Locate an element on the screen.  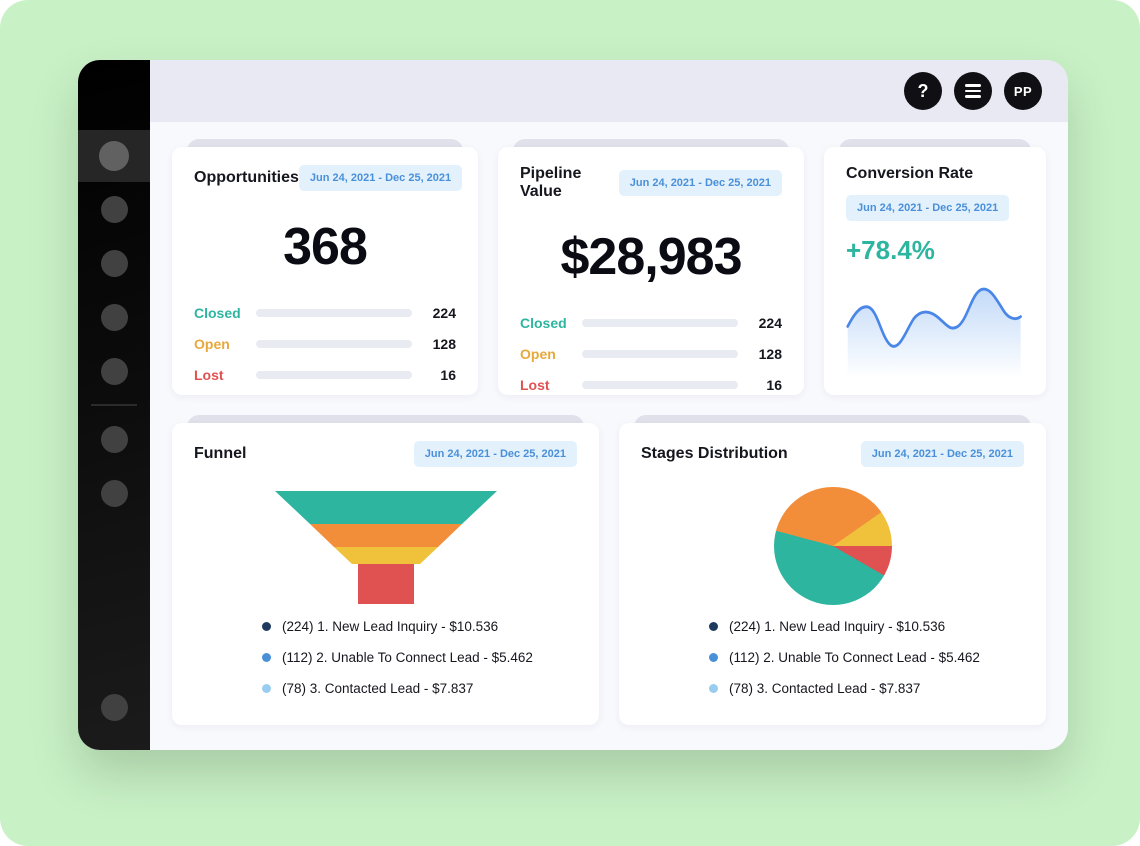
sidebar-divider is located at coordinates (114, 405).